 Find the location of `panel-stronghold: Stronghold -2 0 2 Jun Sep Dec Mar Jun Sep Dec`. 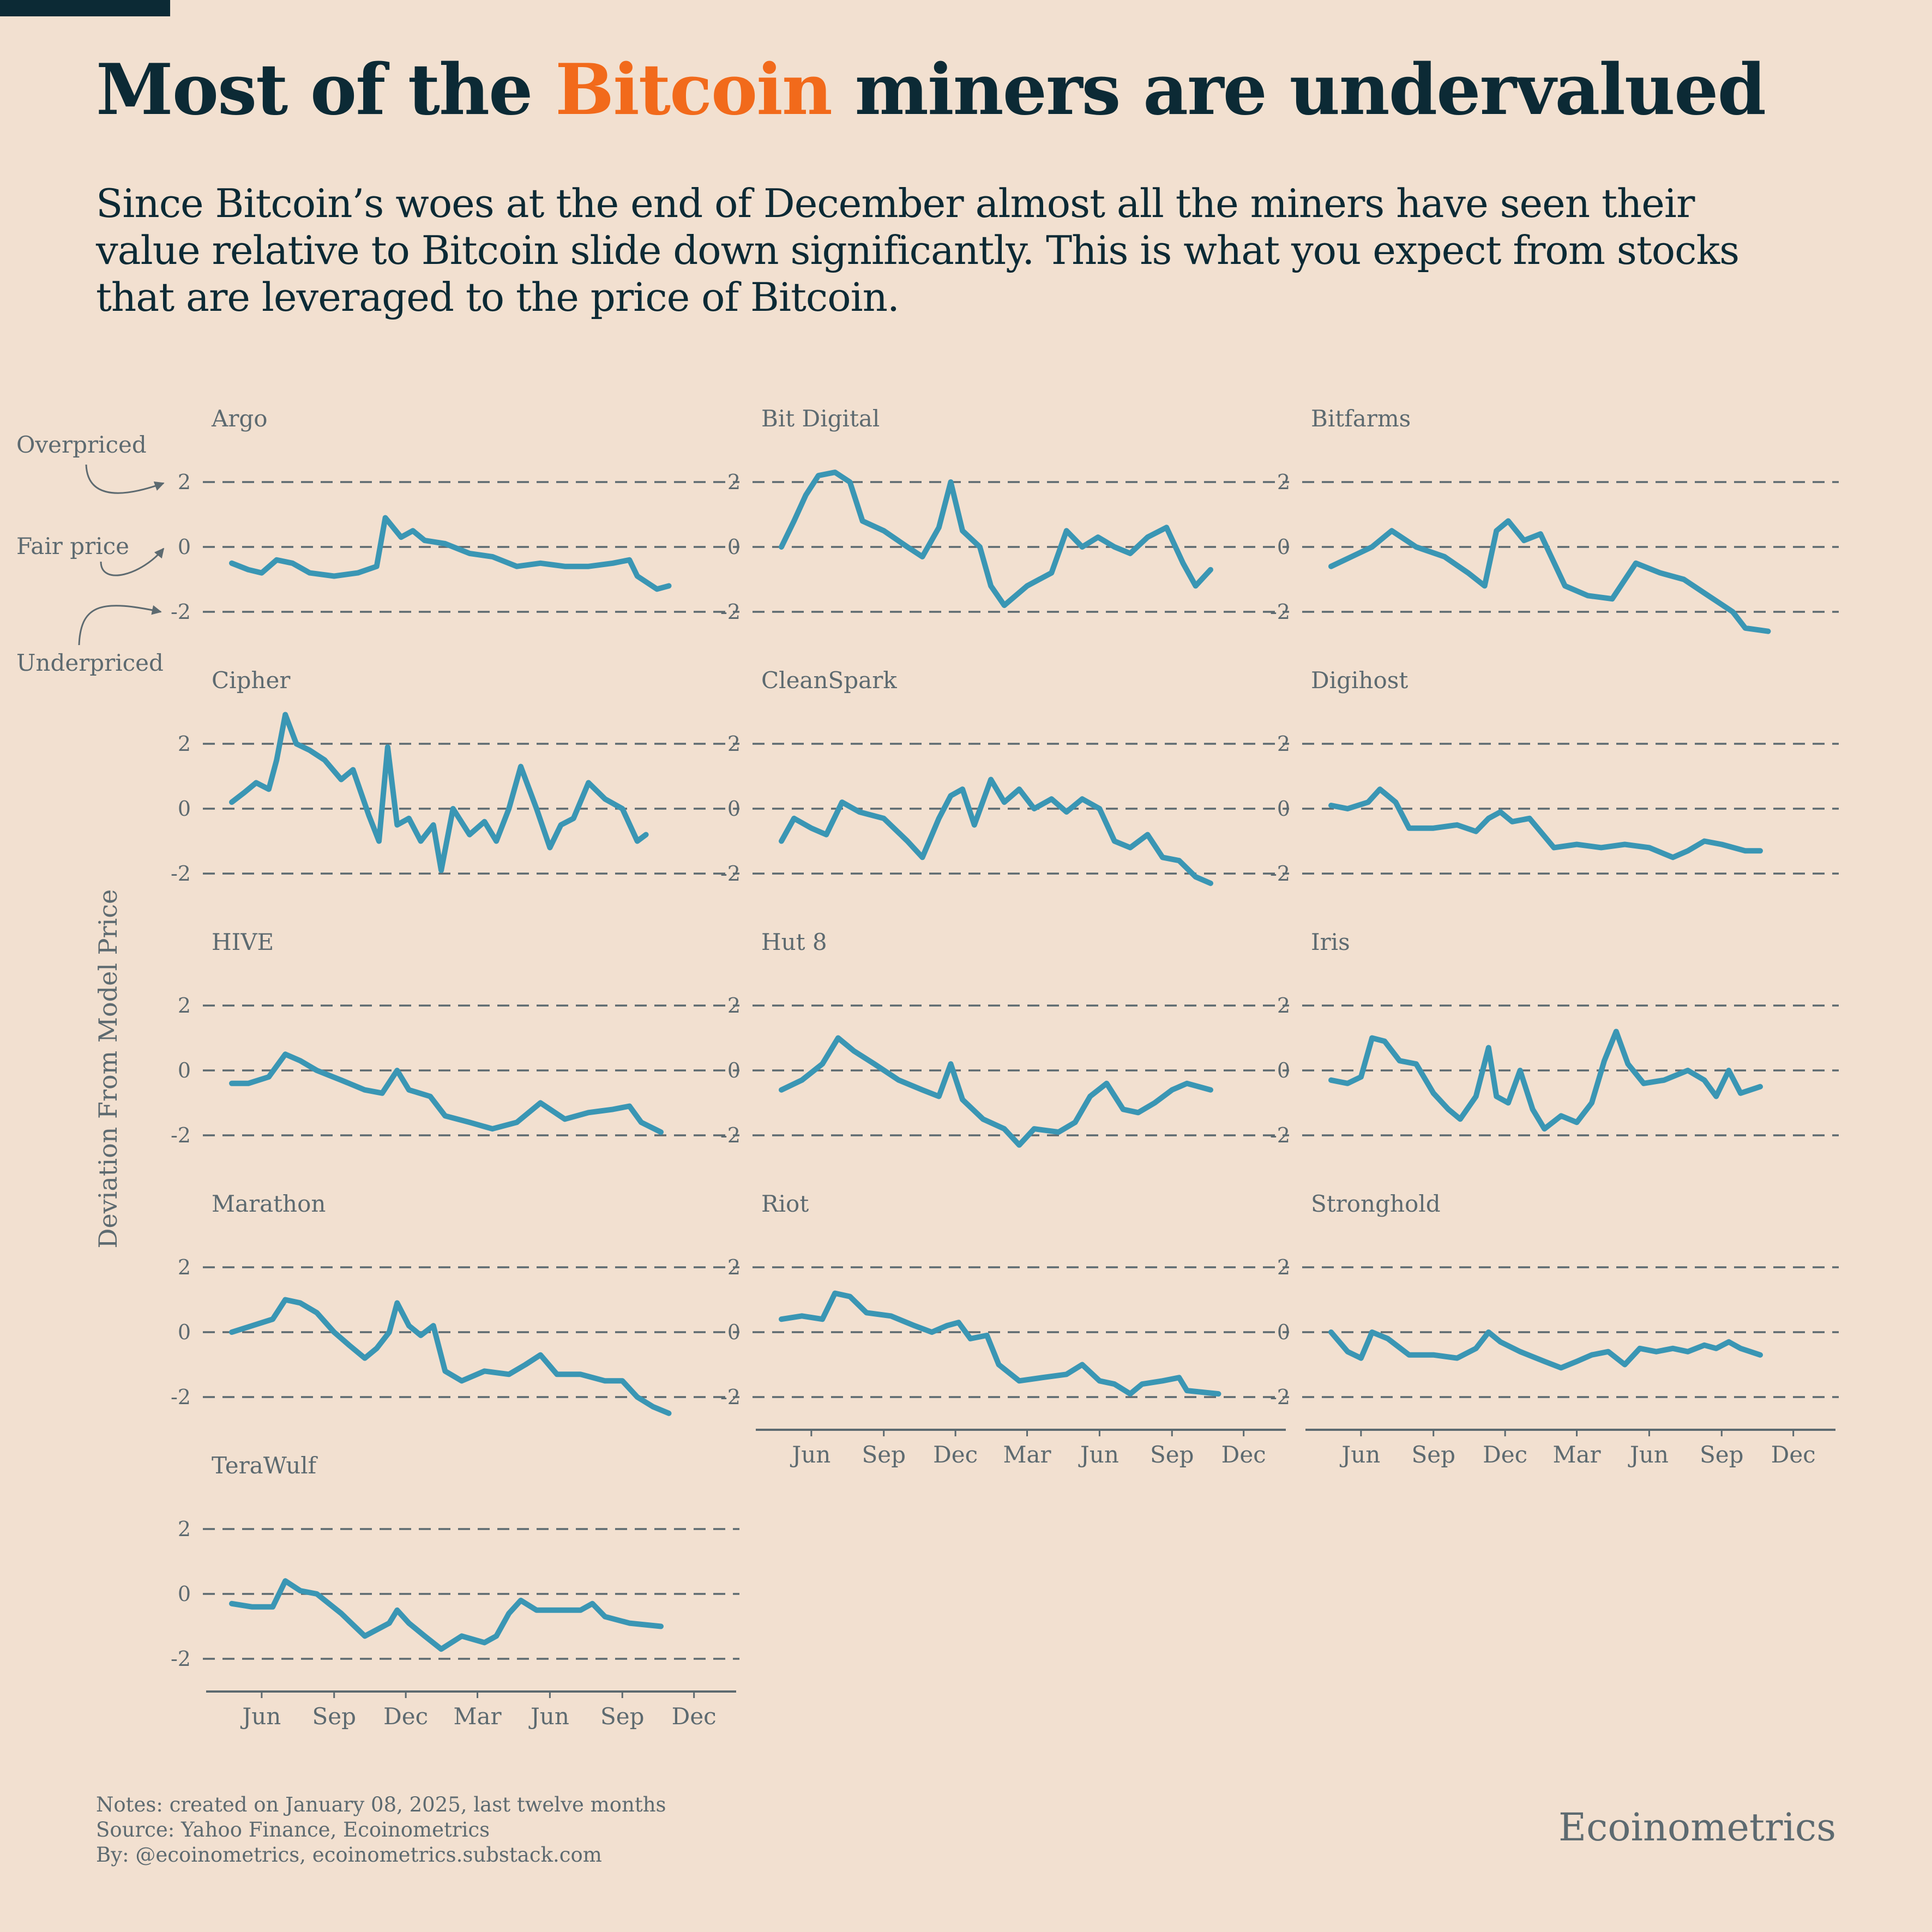

panel-stronghold: Stronghold -2 0 2 Jun Sep Dec Mar Jun Sep Dec is located at coordinates (1554, 1329).